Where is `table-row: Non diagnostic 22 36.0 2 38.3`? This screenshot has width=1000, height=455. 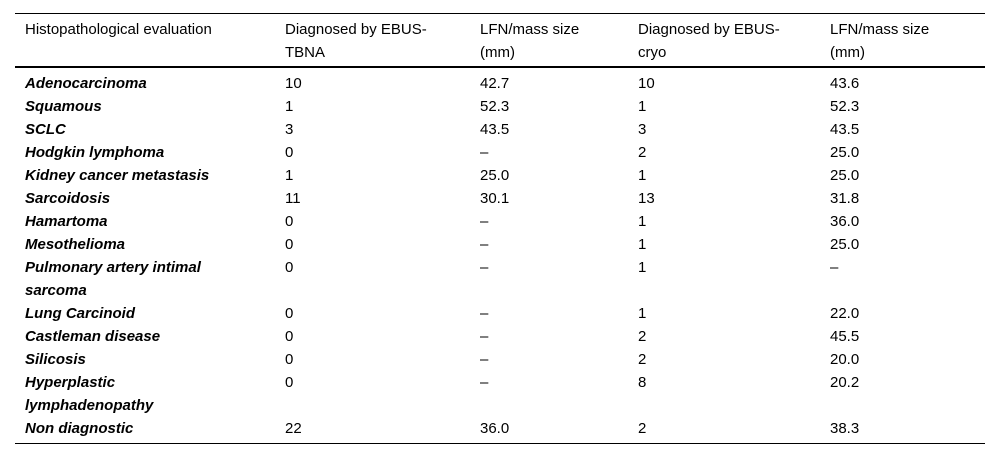
table-row: Non diagnostic 22 36.0 2 38.3 is located at coordinates (500, 430).